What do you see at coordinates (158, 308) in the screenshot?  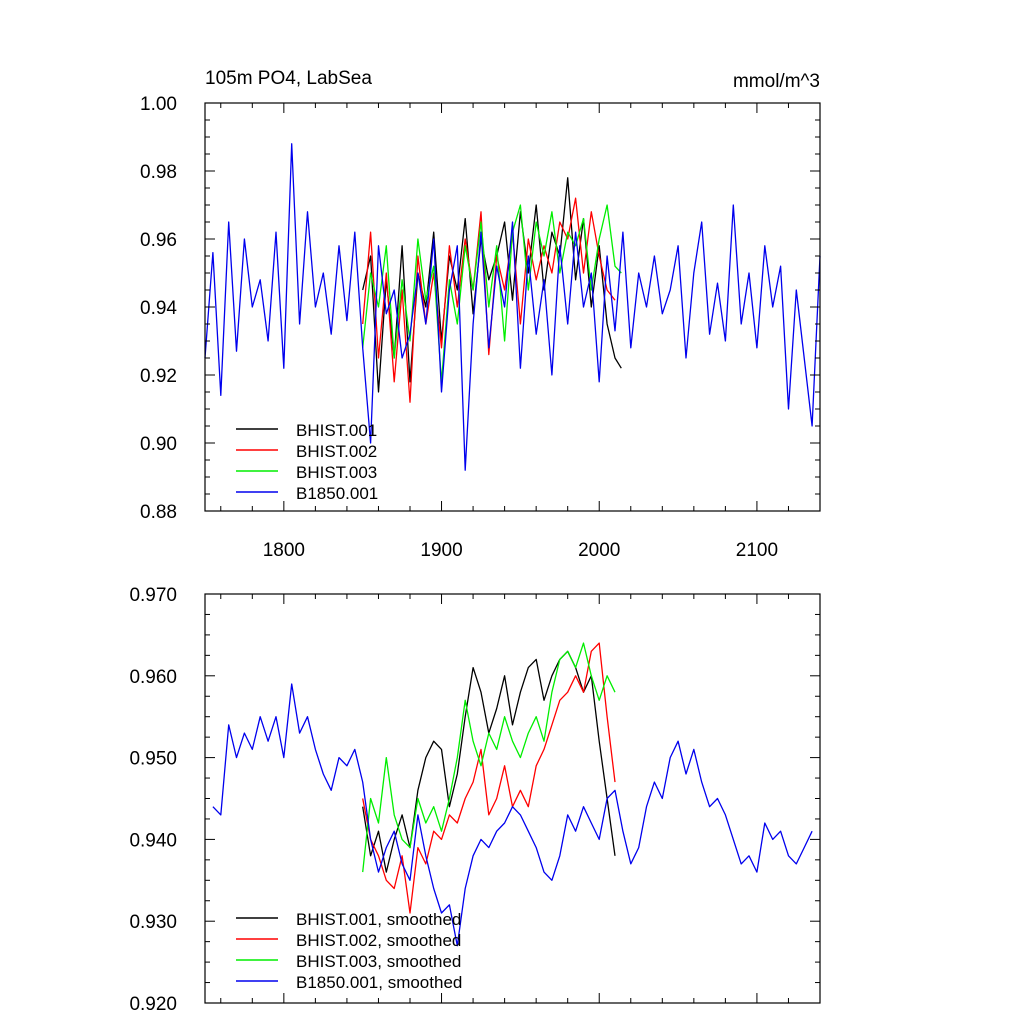 I see `y-tick-label: 0.94` at bounding box center [158, 308].